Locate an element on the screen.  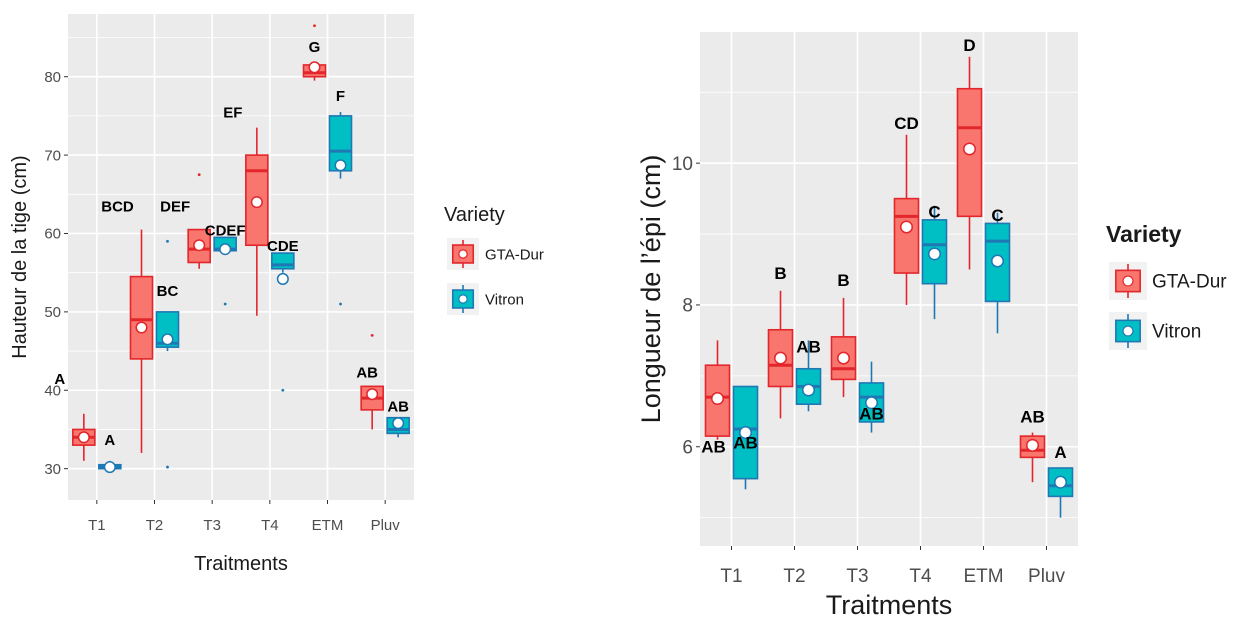
boxplot-vitron-etm: C is located at coordinates (997, 270).